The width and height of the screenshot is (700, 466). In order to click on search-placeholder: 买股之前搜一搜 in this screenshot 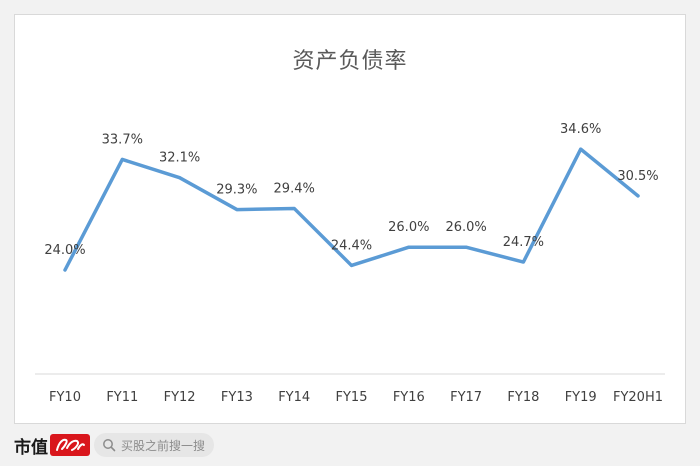, I will do `click(163, 445)`.